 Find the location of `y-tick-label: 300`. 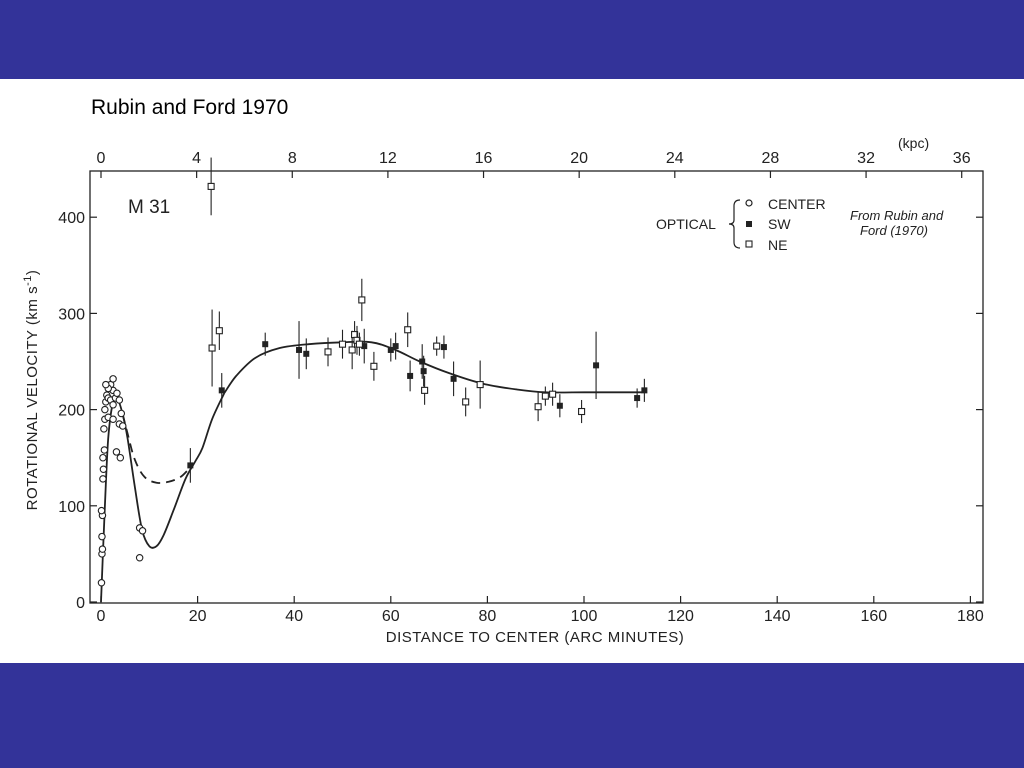

y-tick-label: 300 is located at coordinates (71, 314).